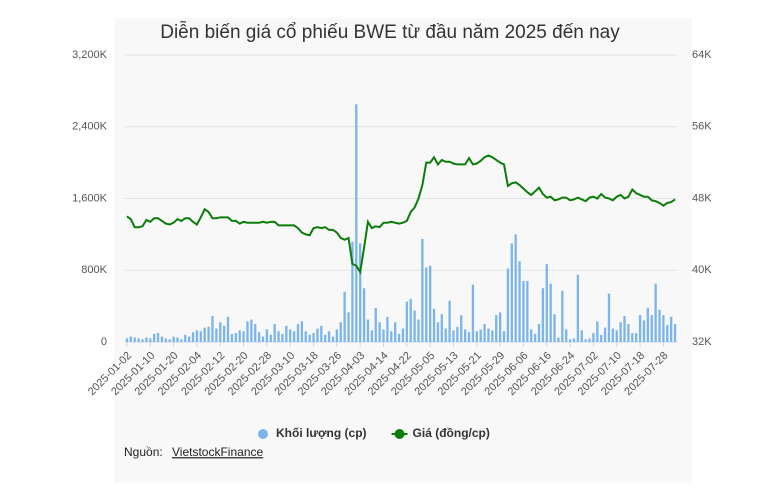 Image resolution: width=780 pixels, height=495 pixels. I want to click on source-link-text: VietstockFinance, so click(217, 452).